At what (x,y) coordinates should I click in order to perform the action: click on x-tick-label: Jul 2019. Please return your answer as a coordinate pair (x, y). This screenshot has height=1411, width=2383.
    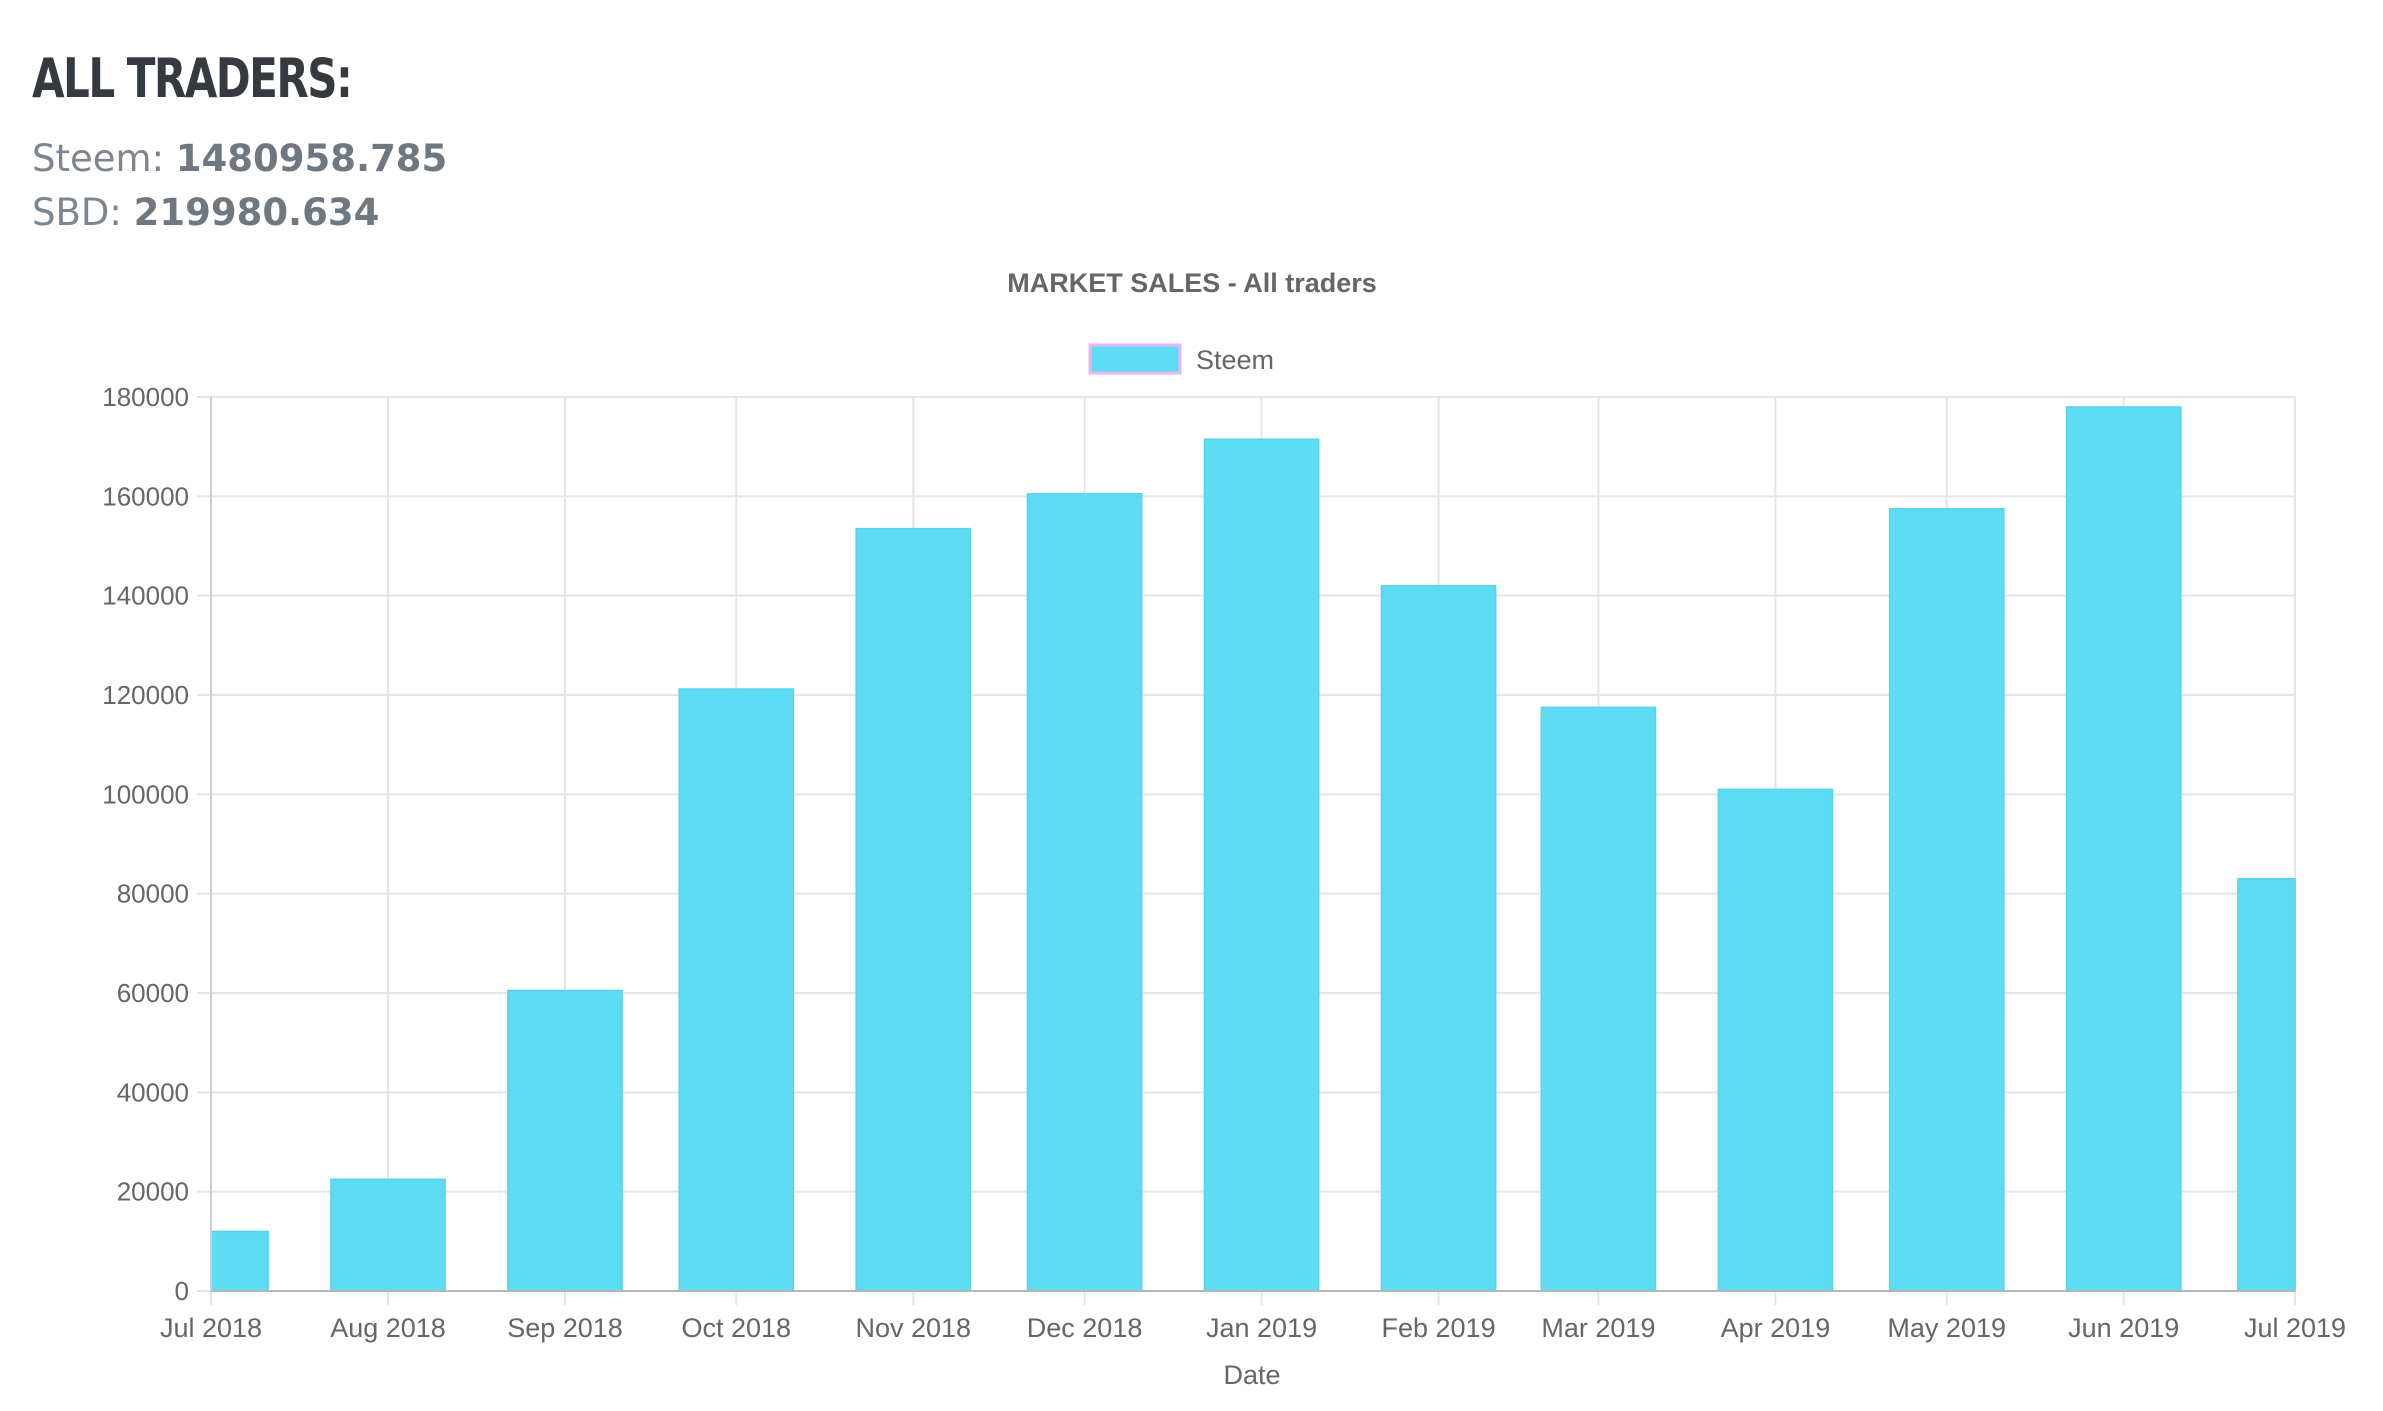
    Looking at the image, I should click on (2295, 1328).